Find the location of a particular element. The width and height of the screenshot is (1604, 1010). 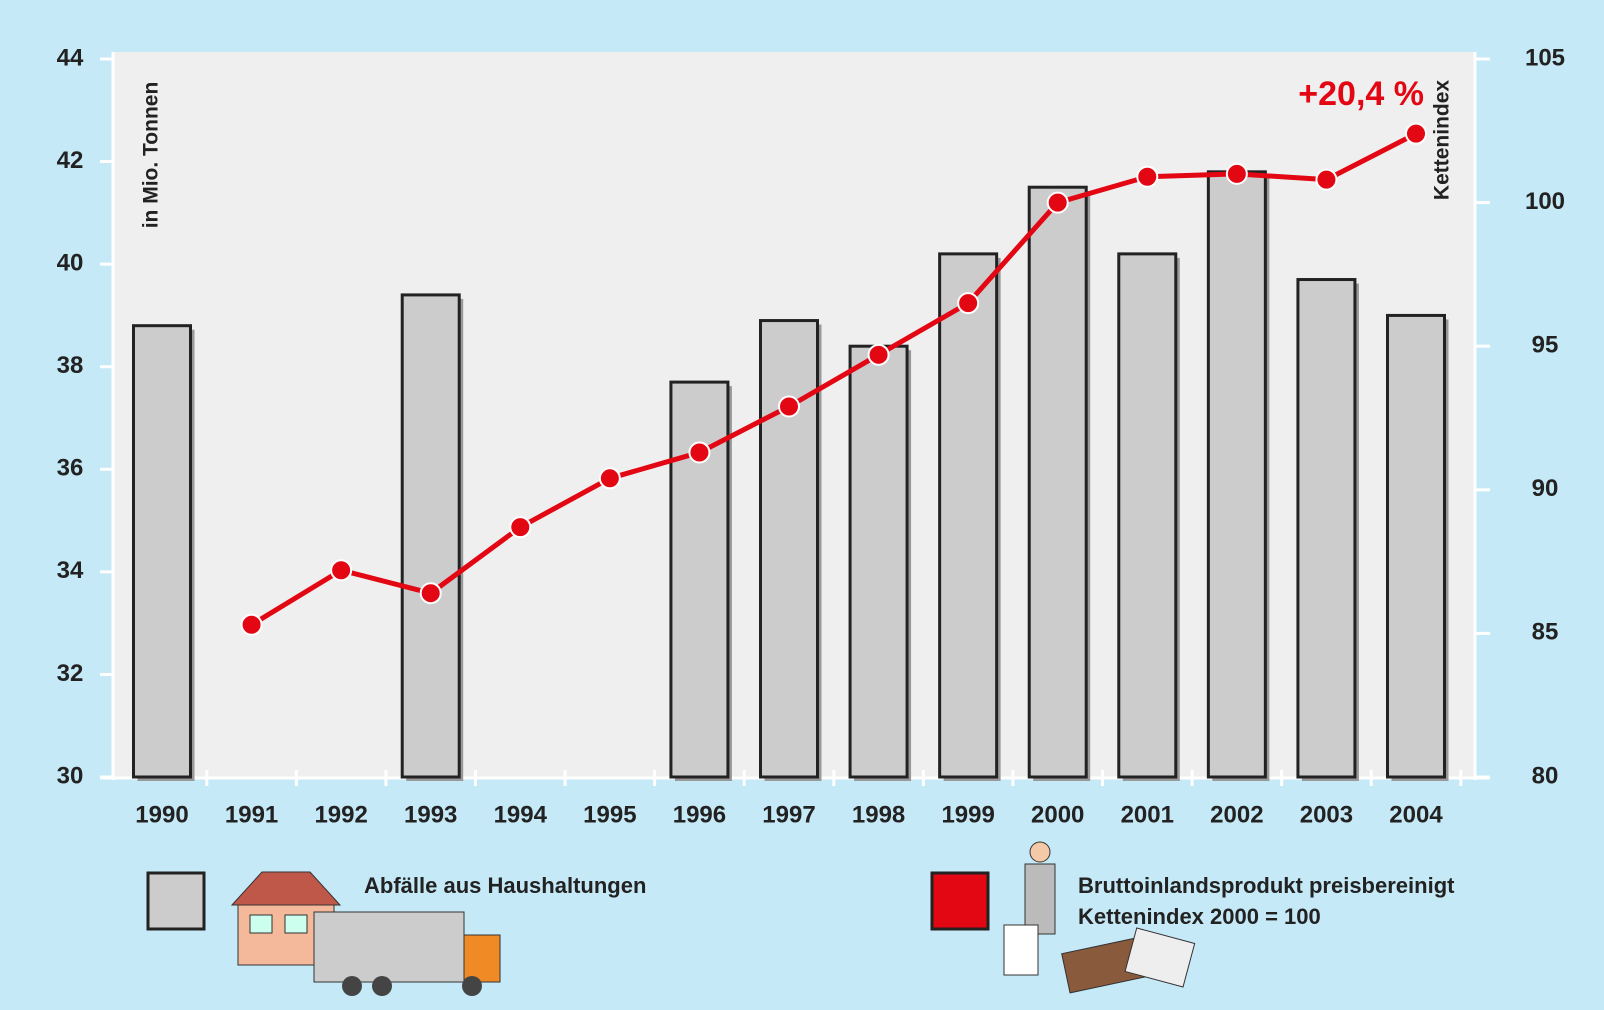

x-tick-label: 1996 is located at coordinates (699, 814).